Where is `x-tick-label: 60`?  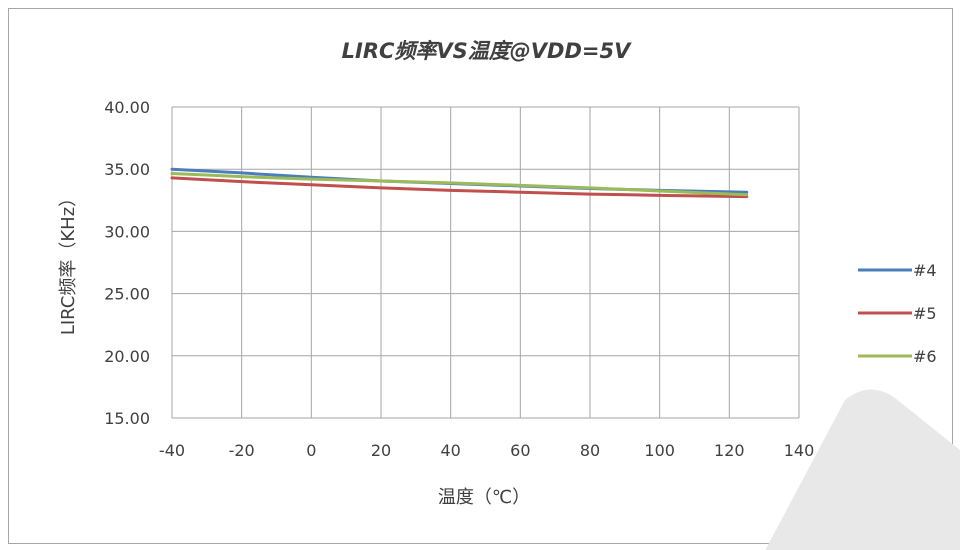
x-tick-label: 60 is located at coordinates (520, 450).